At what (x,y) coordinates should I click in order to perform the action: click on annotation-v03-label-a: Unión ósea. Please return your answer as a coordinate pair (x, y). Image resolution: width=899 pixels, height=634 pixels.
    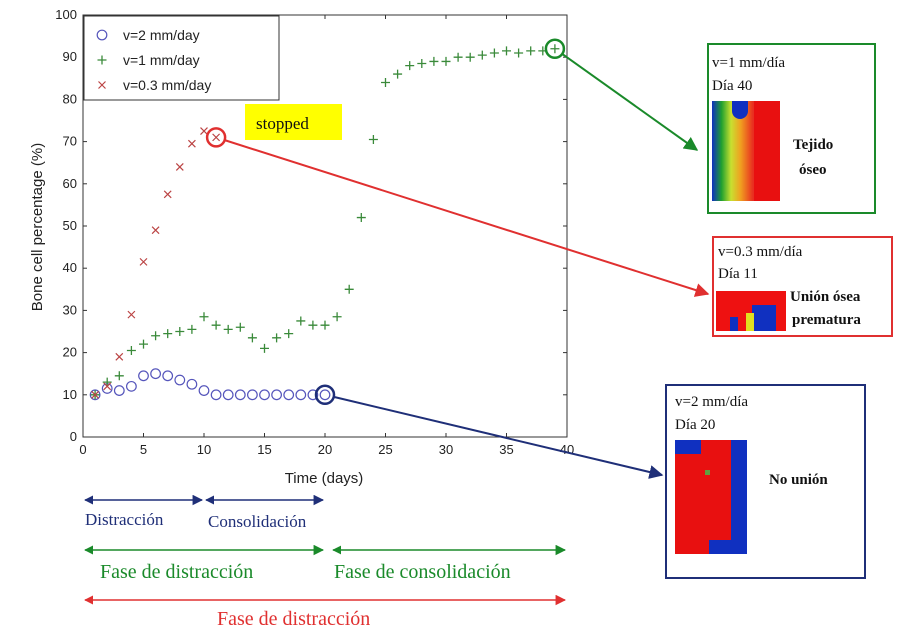
    Looking at the image, I should click on (825, 297).